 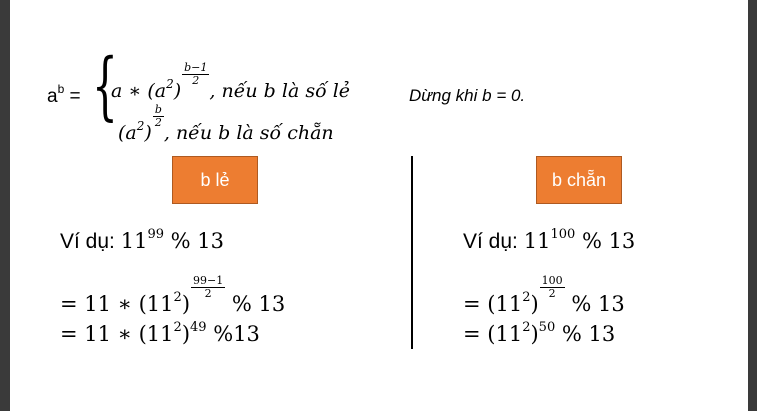 I want to click on even-line3-close: ), so click(x=534, y=334).